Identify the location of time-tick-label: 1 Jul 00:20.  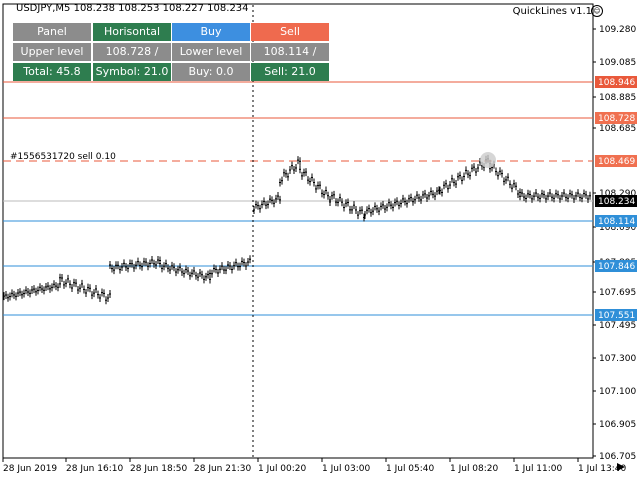
(282, 469).